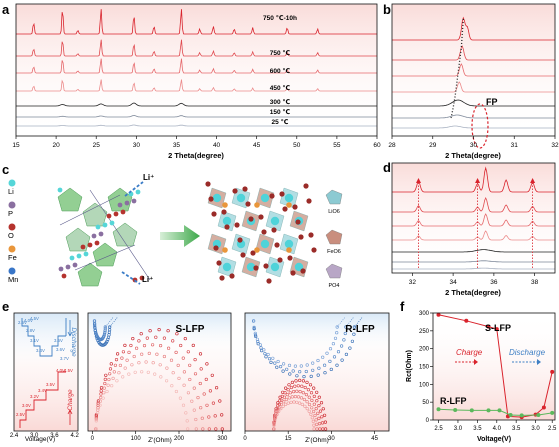 This screenshot has width=559, height=447. I want to click on transformation-arrow, so click(180, 236).